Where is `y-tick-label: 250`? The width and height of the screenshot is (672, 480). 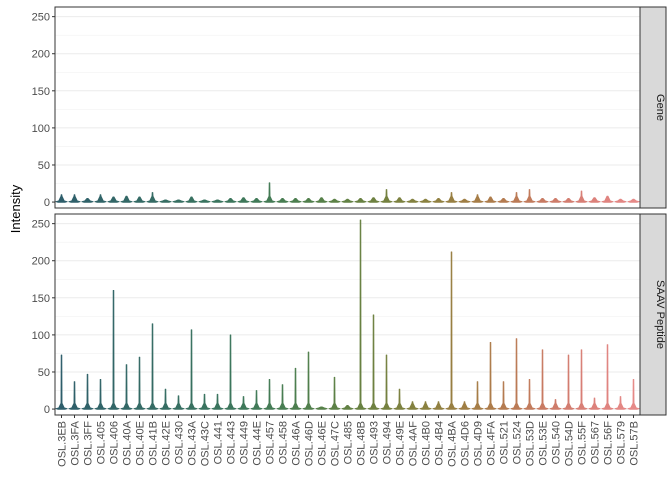 y-tick-label: 250 is located at coordinates (41, 225).